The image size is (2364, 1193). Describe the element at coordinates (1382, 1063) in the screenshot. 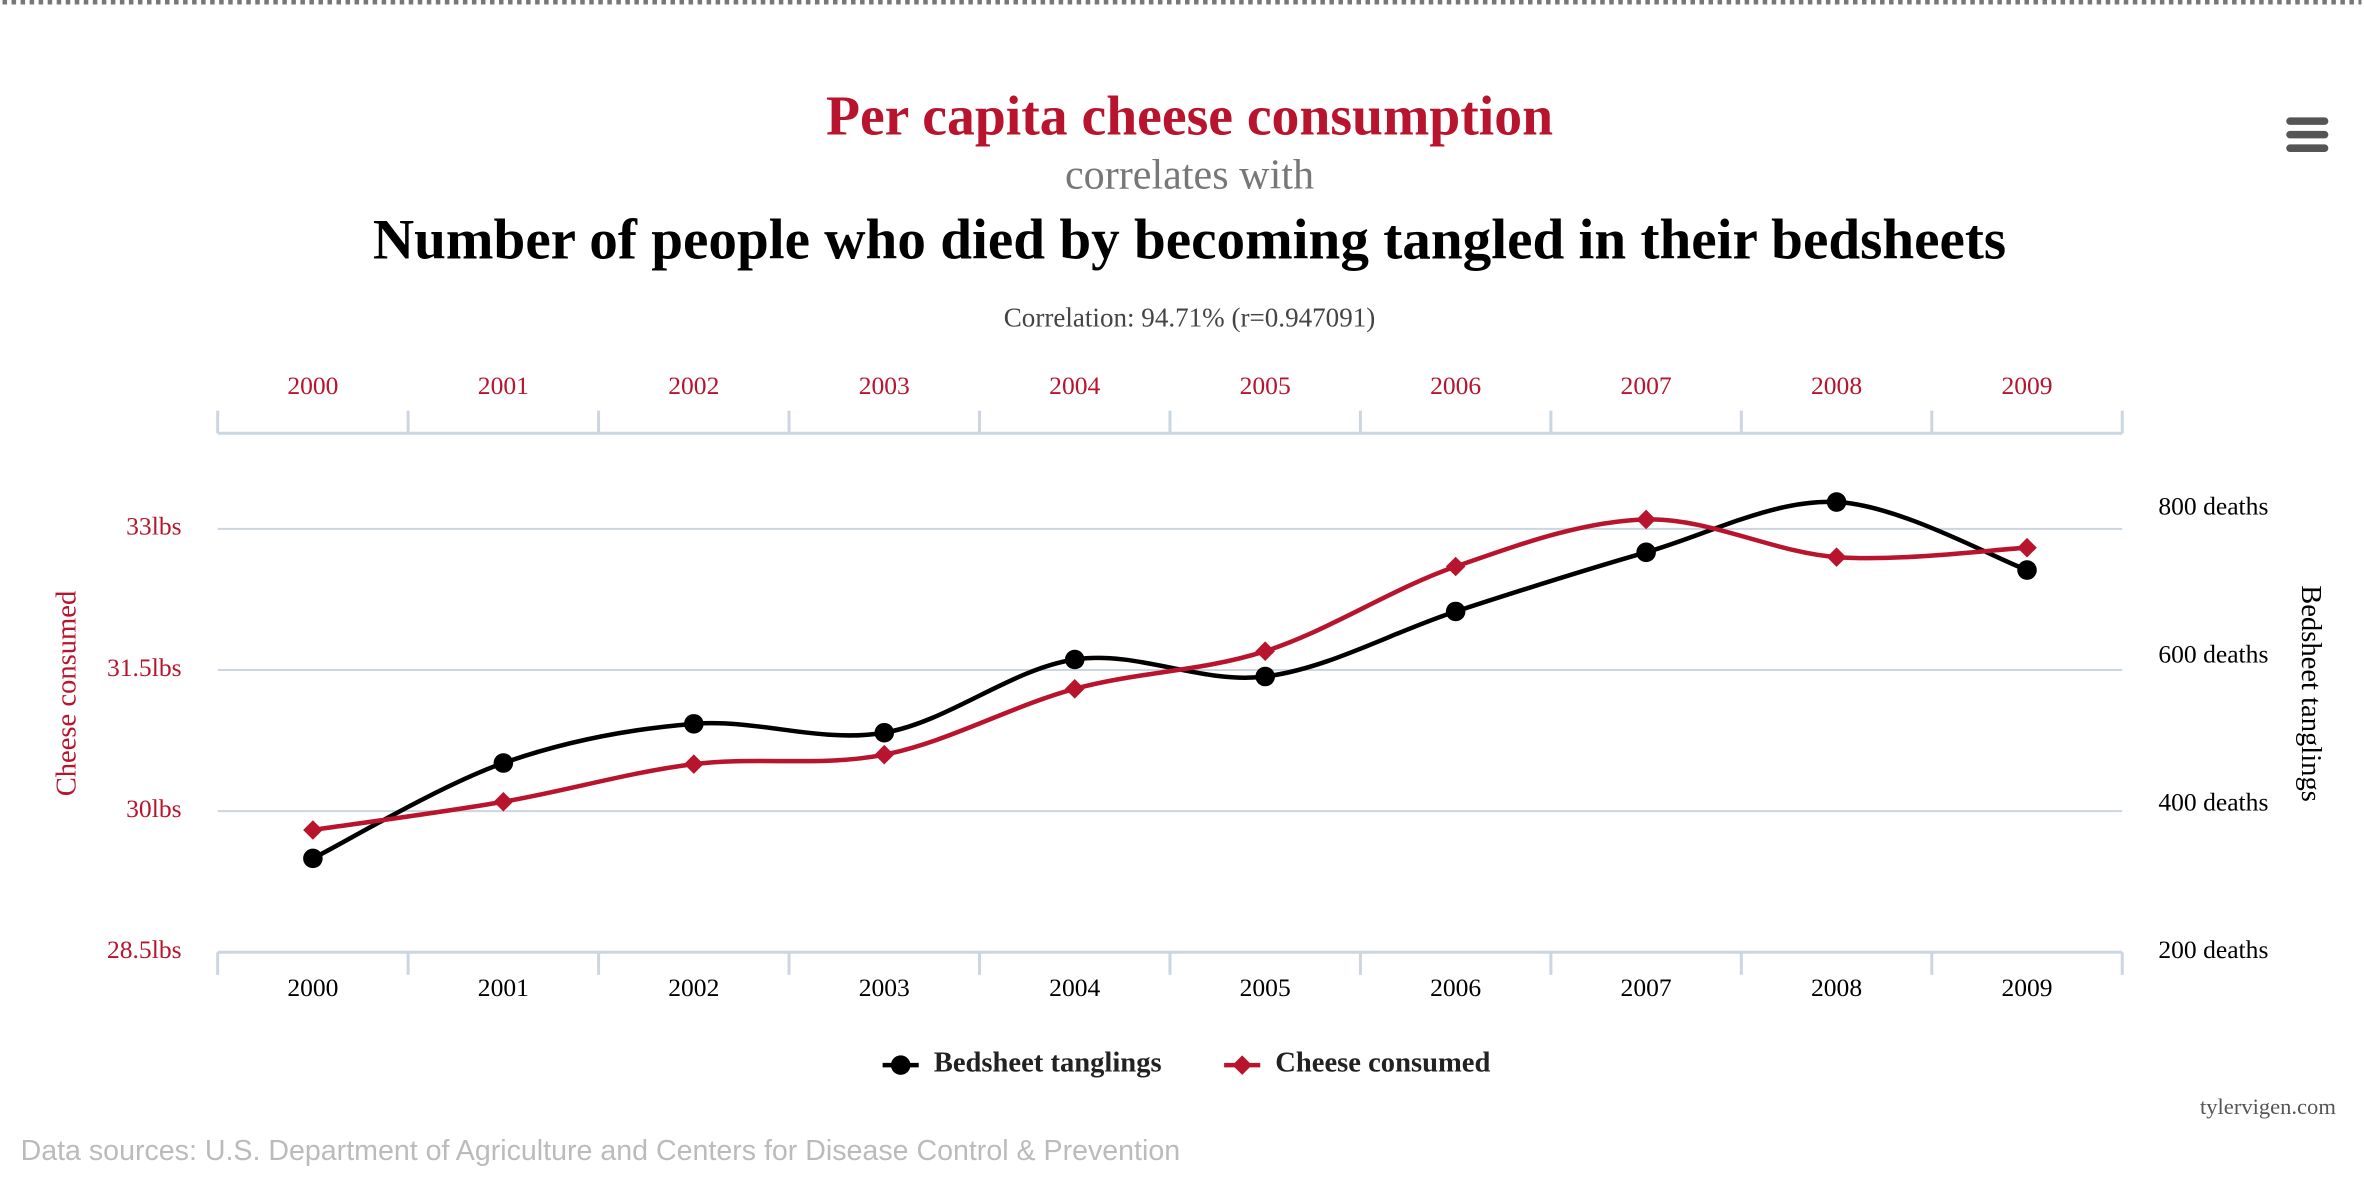

I see `legend-label: Cheese consumed` at that location.